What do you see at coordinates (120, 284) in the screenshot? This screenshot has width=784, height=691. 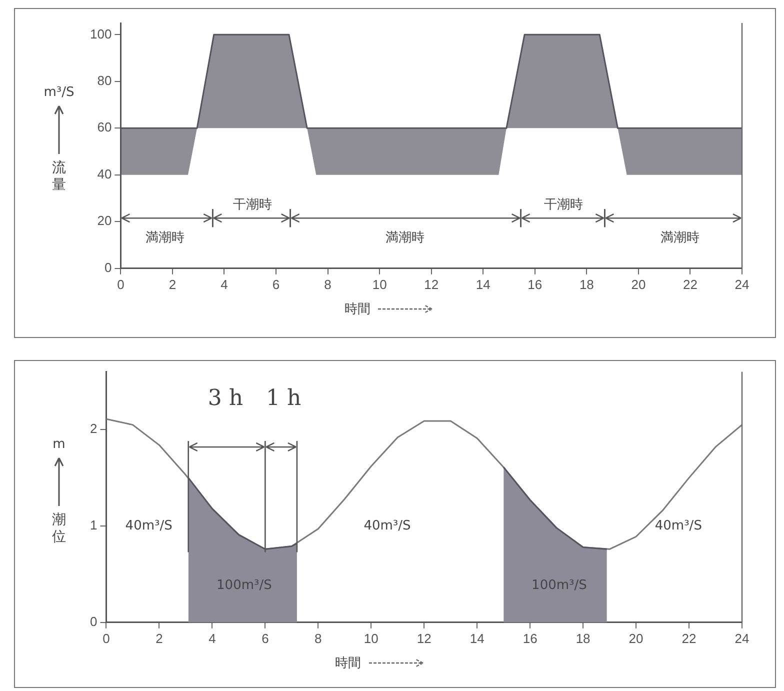 I see `x-tick-label: 0` at bounding box center [120, 284].